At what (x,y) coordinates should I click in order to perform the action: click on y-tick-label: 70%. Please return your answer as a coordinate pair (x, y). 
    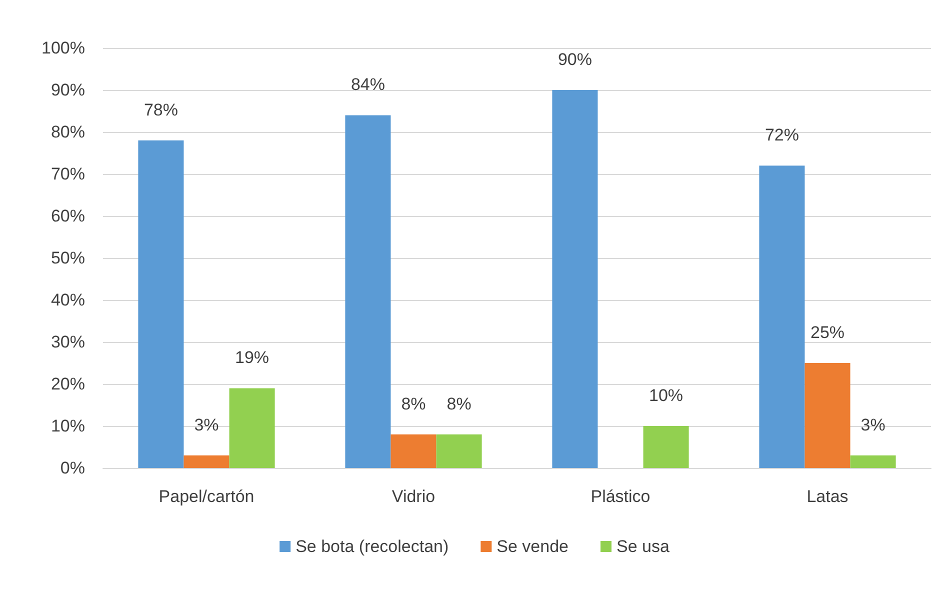
    Looking at the image, I should click on (67, 174).